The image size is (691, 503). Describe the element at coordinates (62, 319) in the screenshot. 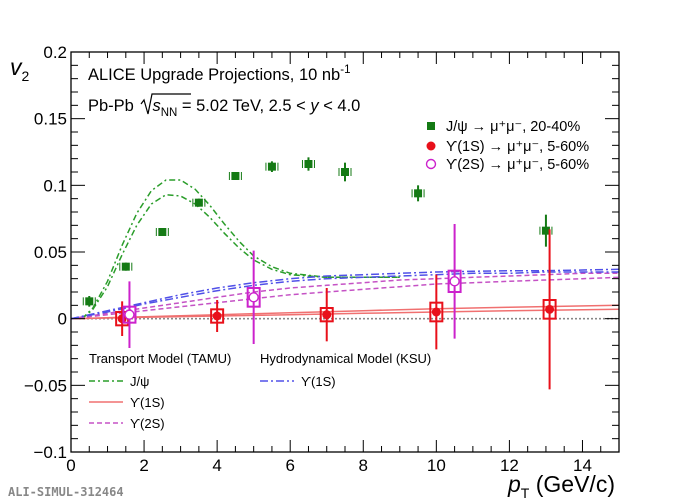

I see `y-tick-label-2: 0` at that location.